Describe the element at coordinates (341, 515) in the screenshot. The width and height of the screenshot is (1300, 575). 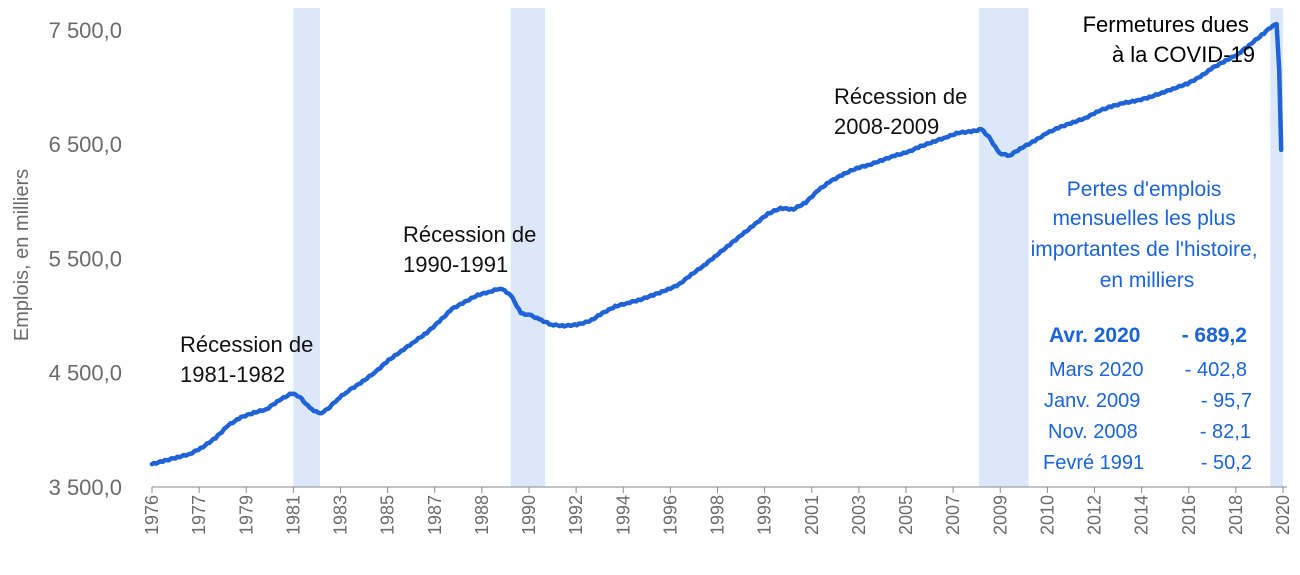
I see `x-tick-label: 1983` at that location.